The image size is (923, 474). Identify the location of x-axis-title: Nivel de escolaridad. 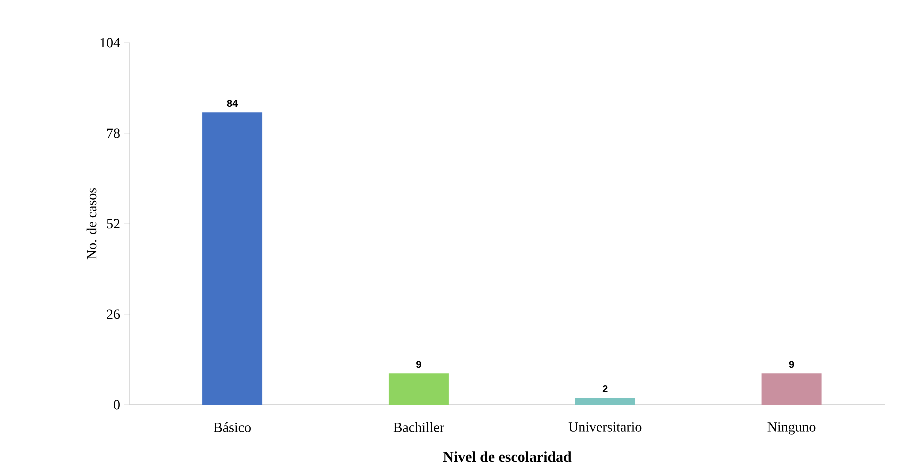
(507, 457).